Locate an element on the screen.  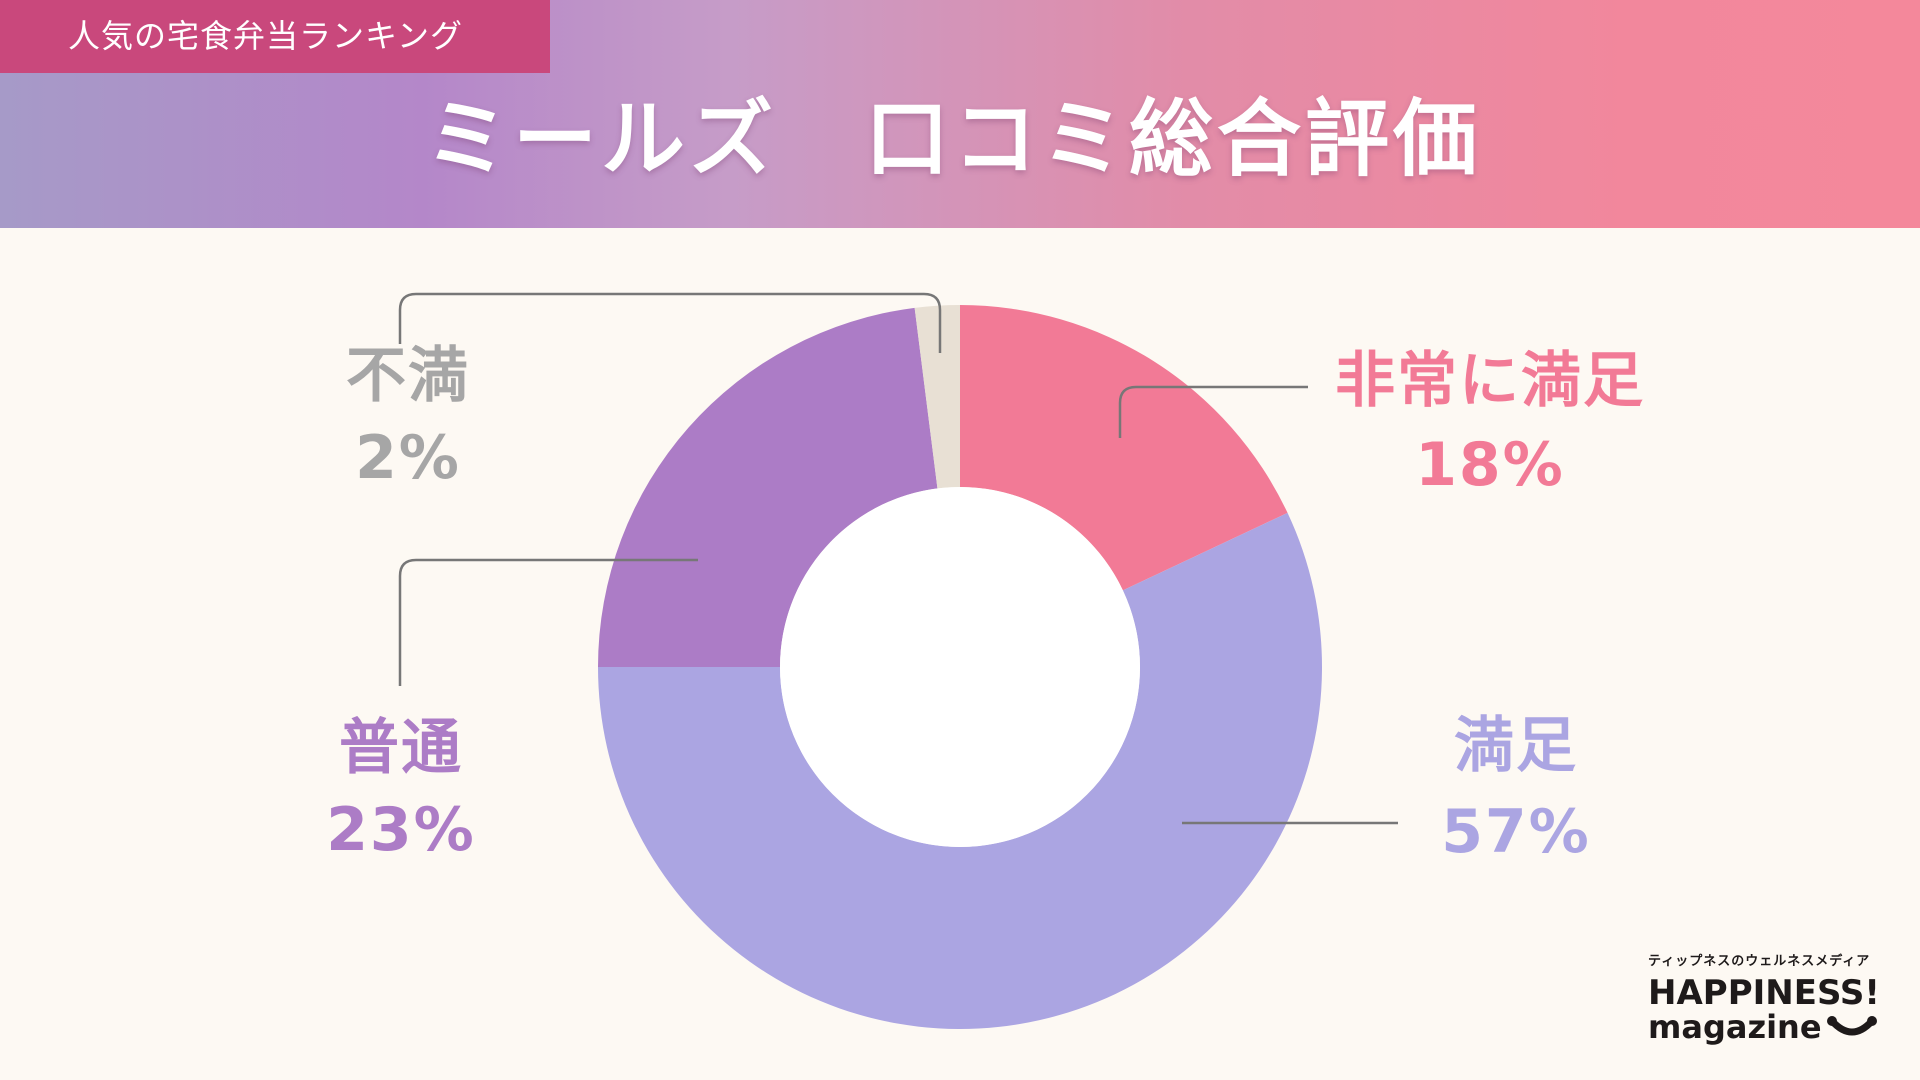
logo-line2: magazine is located at coordinates (1735, 1027).